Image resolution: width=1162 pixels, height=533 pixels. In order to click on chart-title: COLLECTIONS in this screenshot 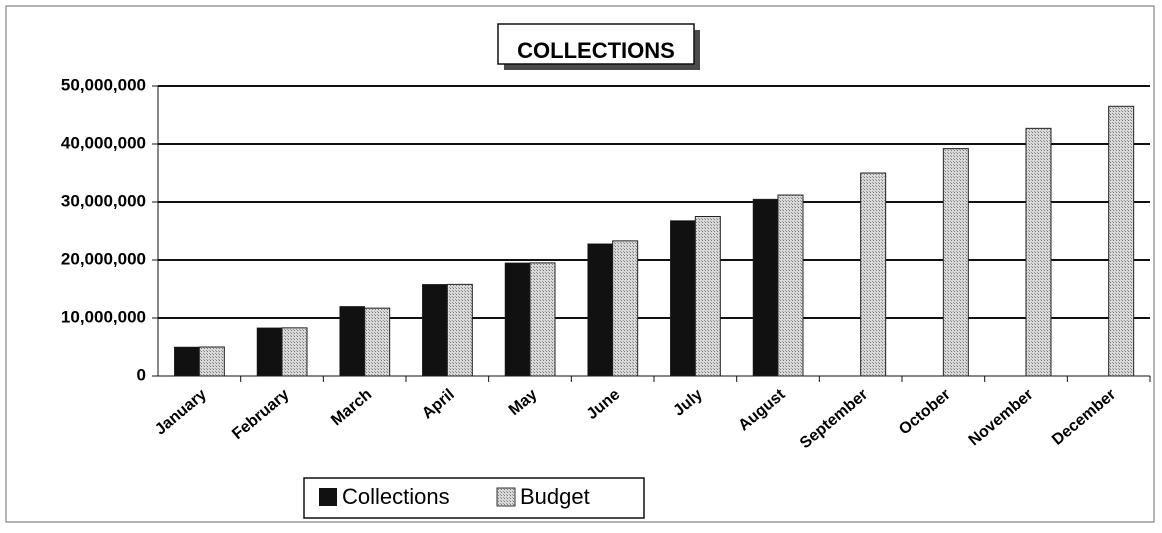, I will do `click(596, 50)`.